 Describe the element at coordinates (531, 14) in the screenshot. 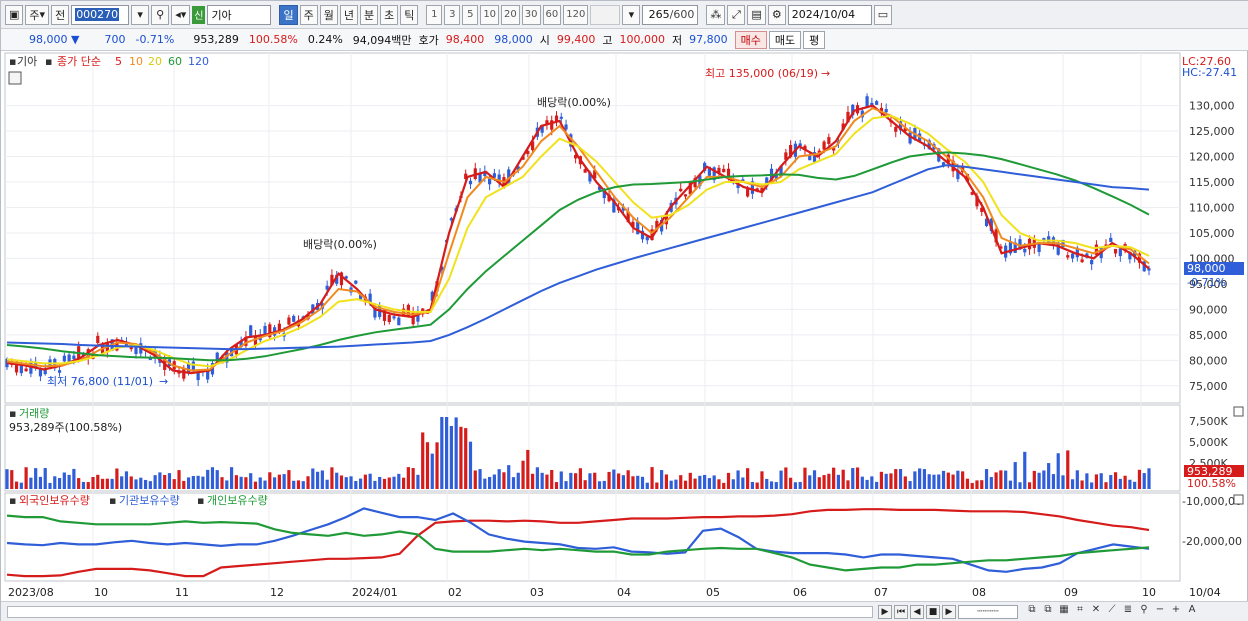

I see `interval-30: 30` at that location.